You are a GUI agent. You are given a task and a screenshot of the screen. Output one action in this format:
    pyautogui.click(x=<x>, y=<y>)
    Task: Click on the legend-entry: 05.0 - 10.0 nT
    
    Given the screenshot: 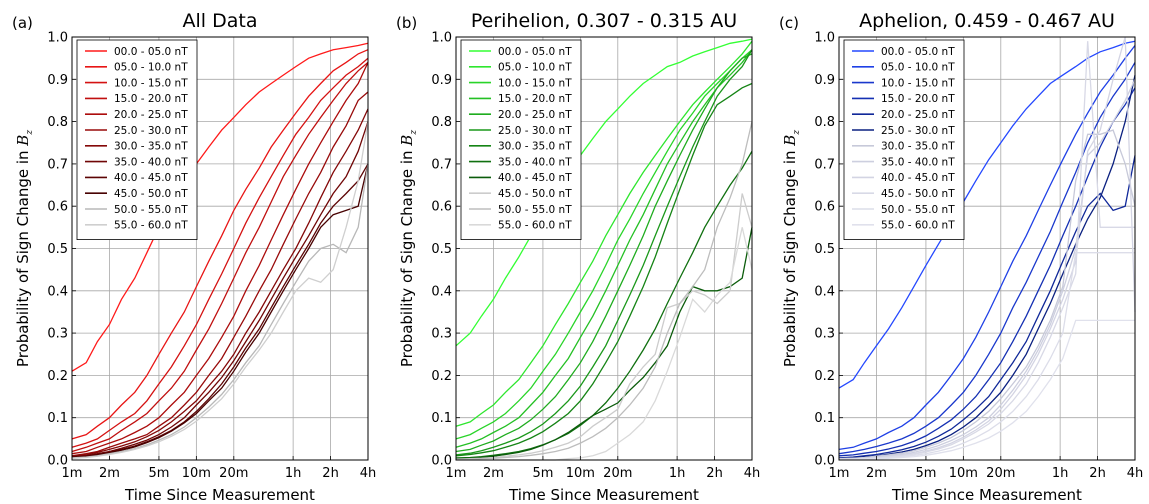 What is the action you would take?
    pyautogui.click(x=918, y=68)
    